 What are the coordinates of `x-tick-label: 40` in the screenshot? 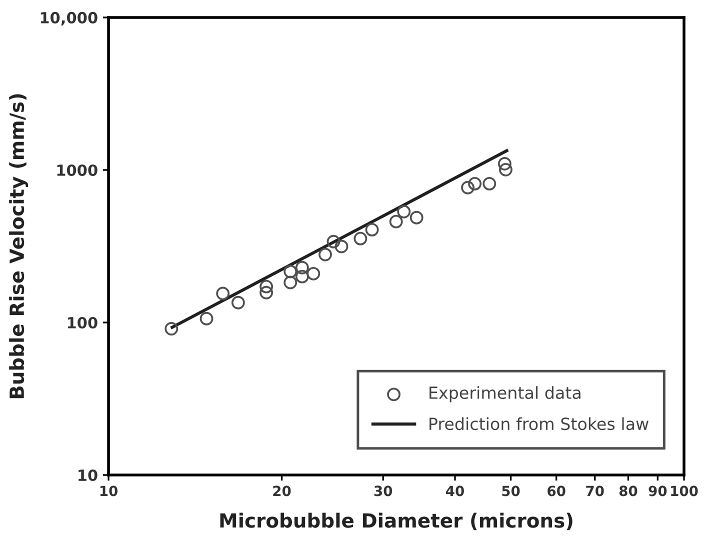 It's located at (455, 491).